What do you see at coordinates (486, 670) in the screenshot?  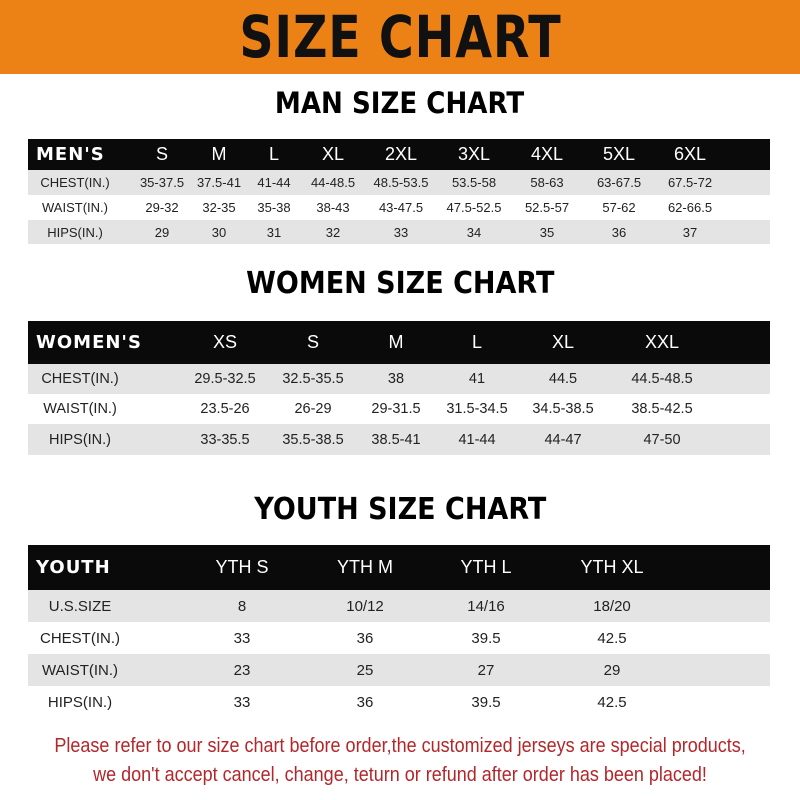 I see `size-value: 27` at bounding box center [486, 670].